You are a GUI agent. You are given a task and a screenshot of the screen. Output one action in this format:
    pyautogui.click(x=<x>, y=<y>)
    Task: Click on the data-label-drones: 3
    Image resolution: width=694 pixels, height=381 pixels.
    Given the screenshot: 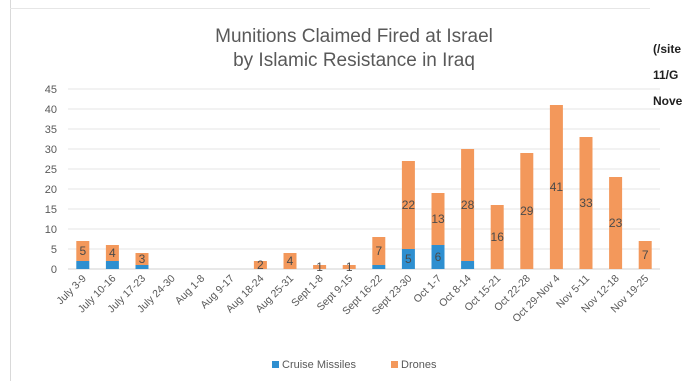 What is the action you would take?
    pyautogui.click(x=142, y=259)
    